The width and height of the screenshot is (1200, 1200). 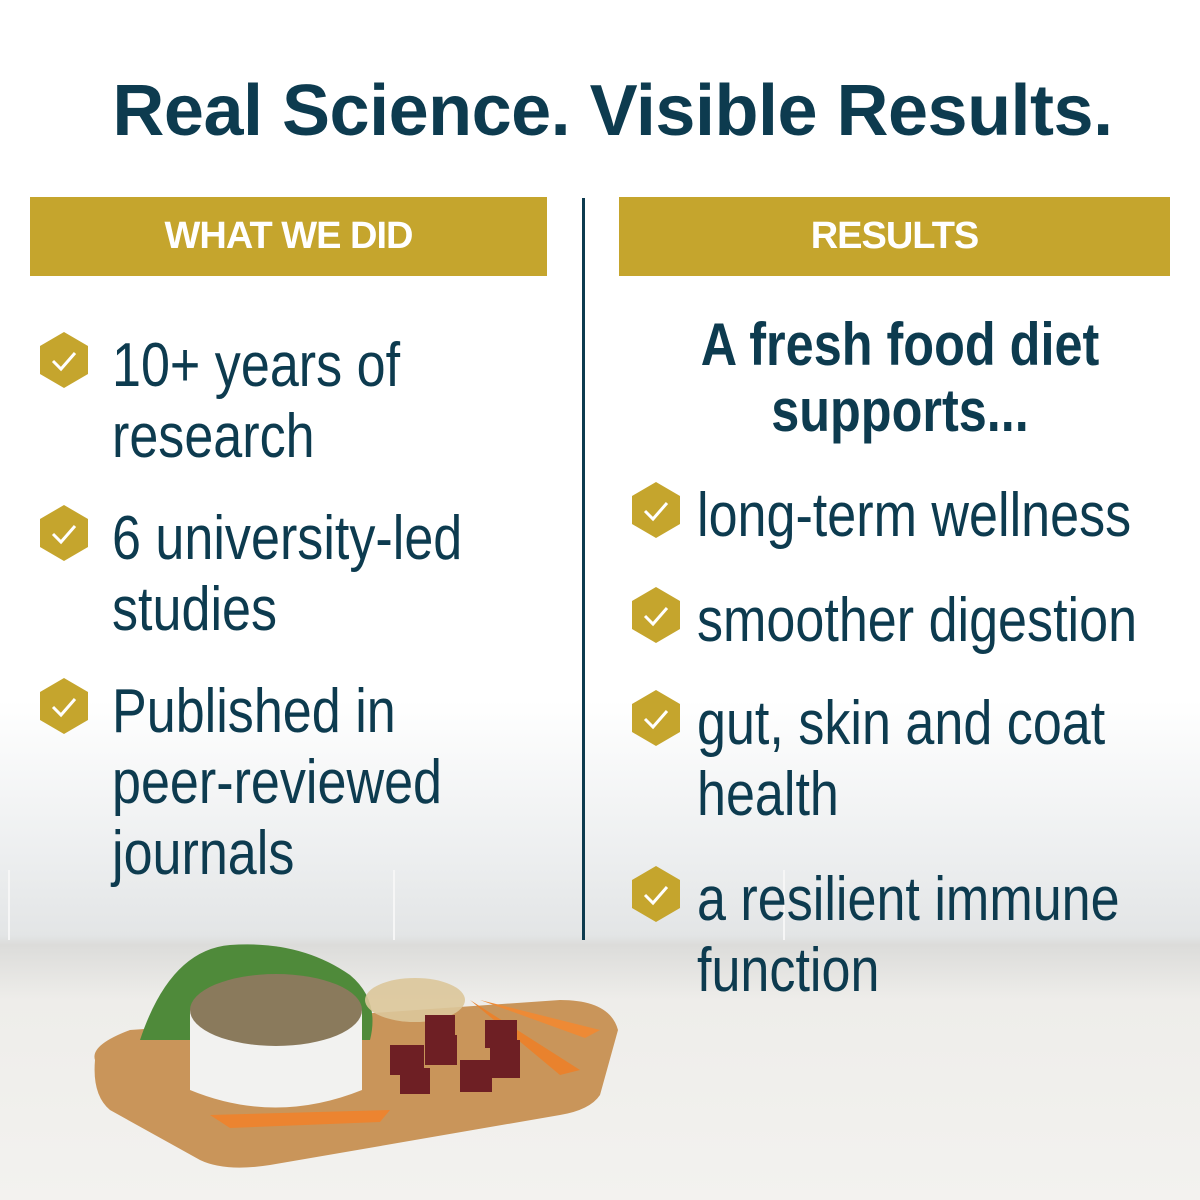 What do you see at coordinates (276, 1010) in the screenshot?
I see `bowl-food` at bounding box center [276, 1010].